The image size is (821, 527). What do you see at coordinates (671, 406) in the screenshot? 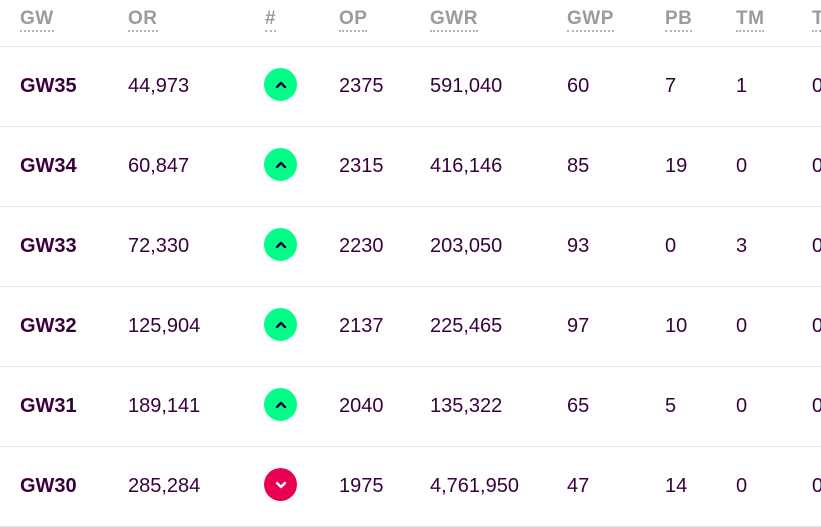
I see `points-on-bench-cell: 5` at bounding box center [671, 406].